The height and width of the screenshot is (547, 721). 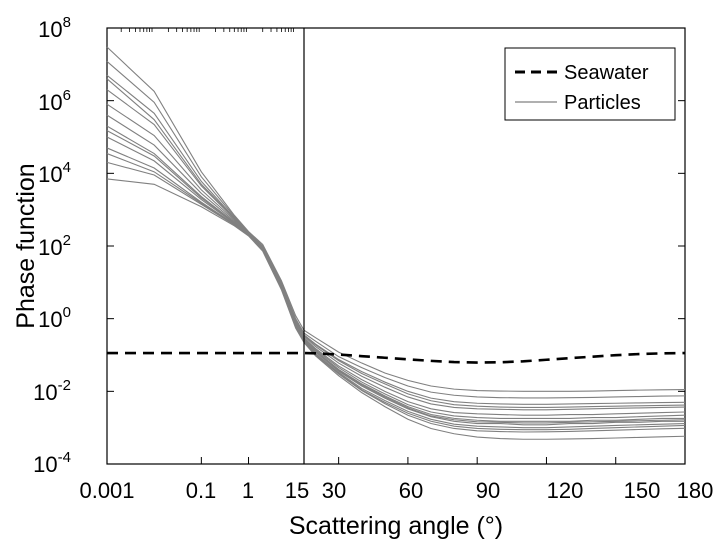 I want to click on legend: Seawater Particles, so click(x=590, y=84).